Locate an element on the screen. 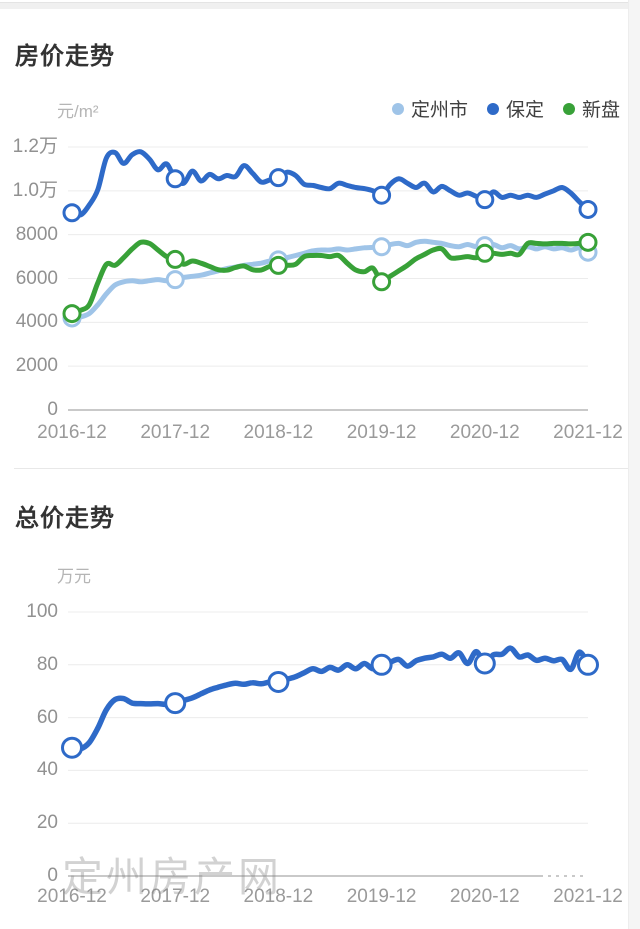  total-price-trend-title: 总价走势 is located at coordinates (65, 518).